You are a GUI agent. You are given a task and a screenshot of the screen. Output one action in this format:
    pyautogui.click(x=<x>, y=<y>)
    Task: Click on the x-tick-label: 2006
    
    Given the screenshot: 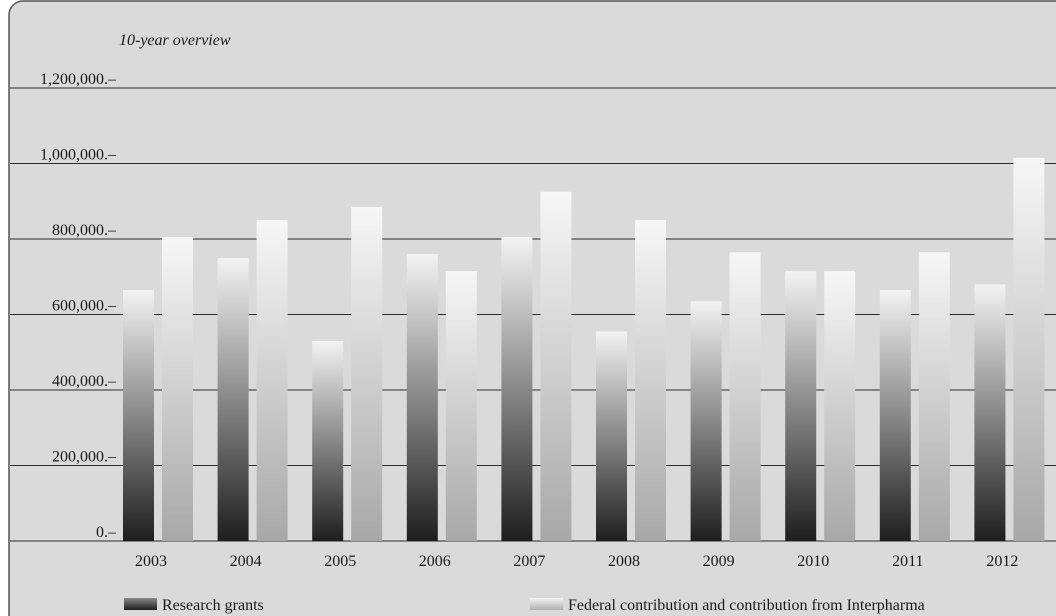 What is the action you would take?
    pyautogui.click(x=435, y=561)
    